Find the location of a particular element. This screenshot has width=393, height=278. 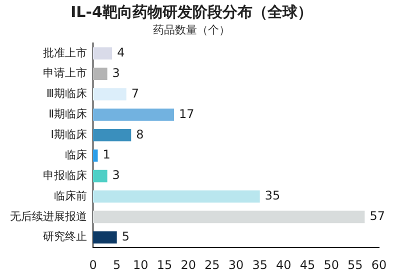

x-tick-label: 40 is located at coordinates (284, 265).